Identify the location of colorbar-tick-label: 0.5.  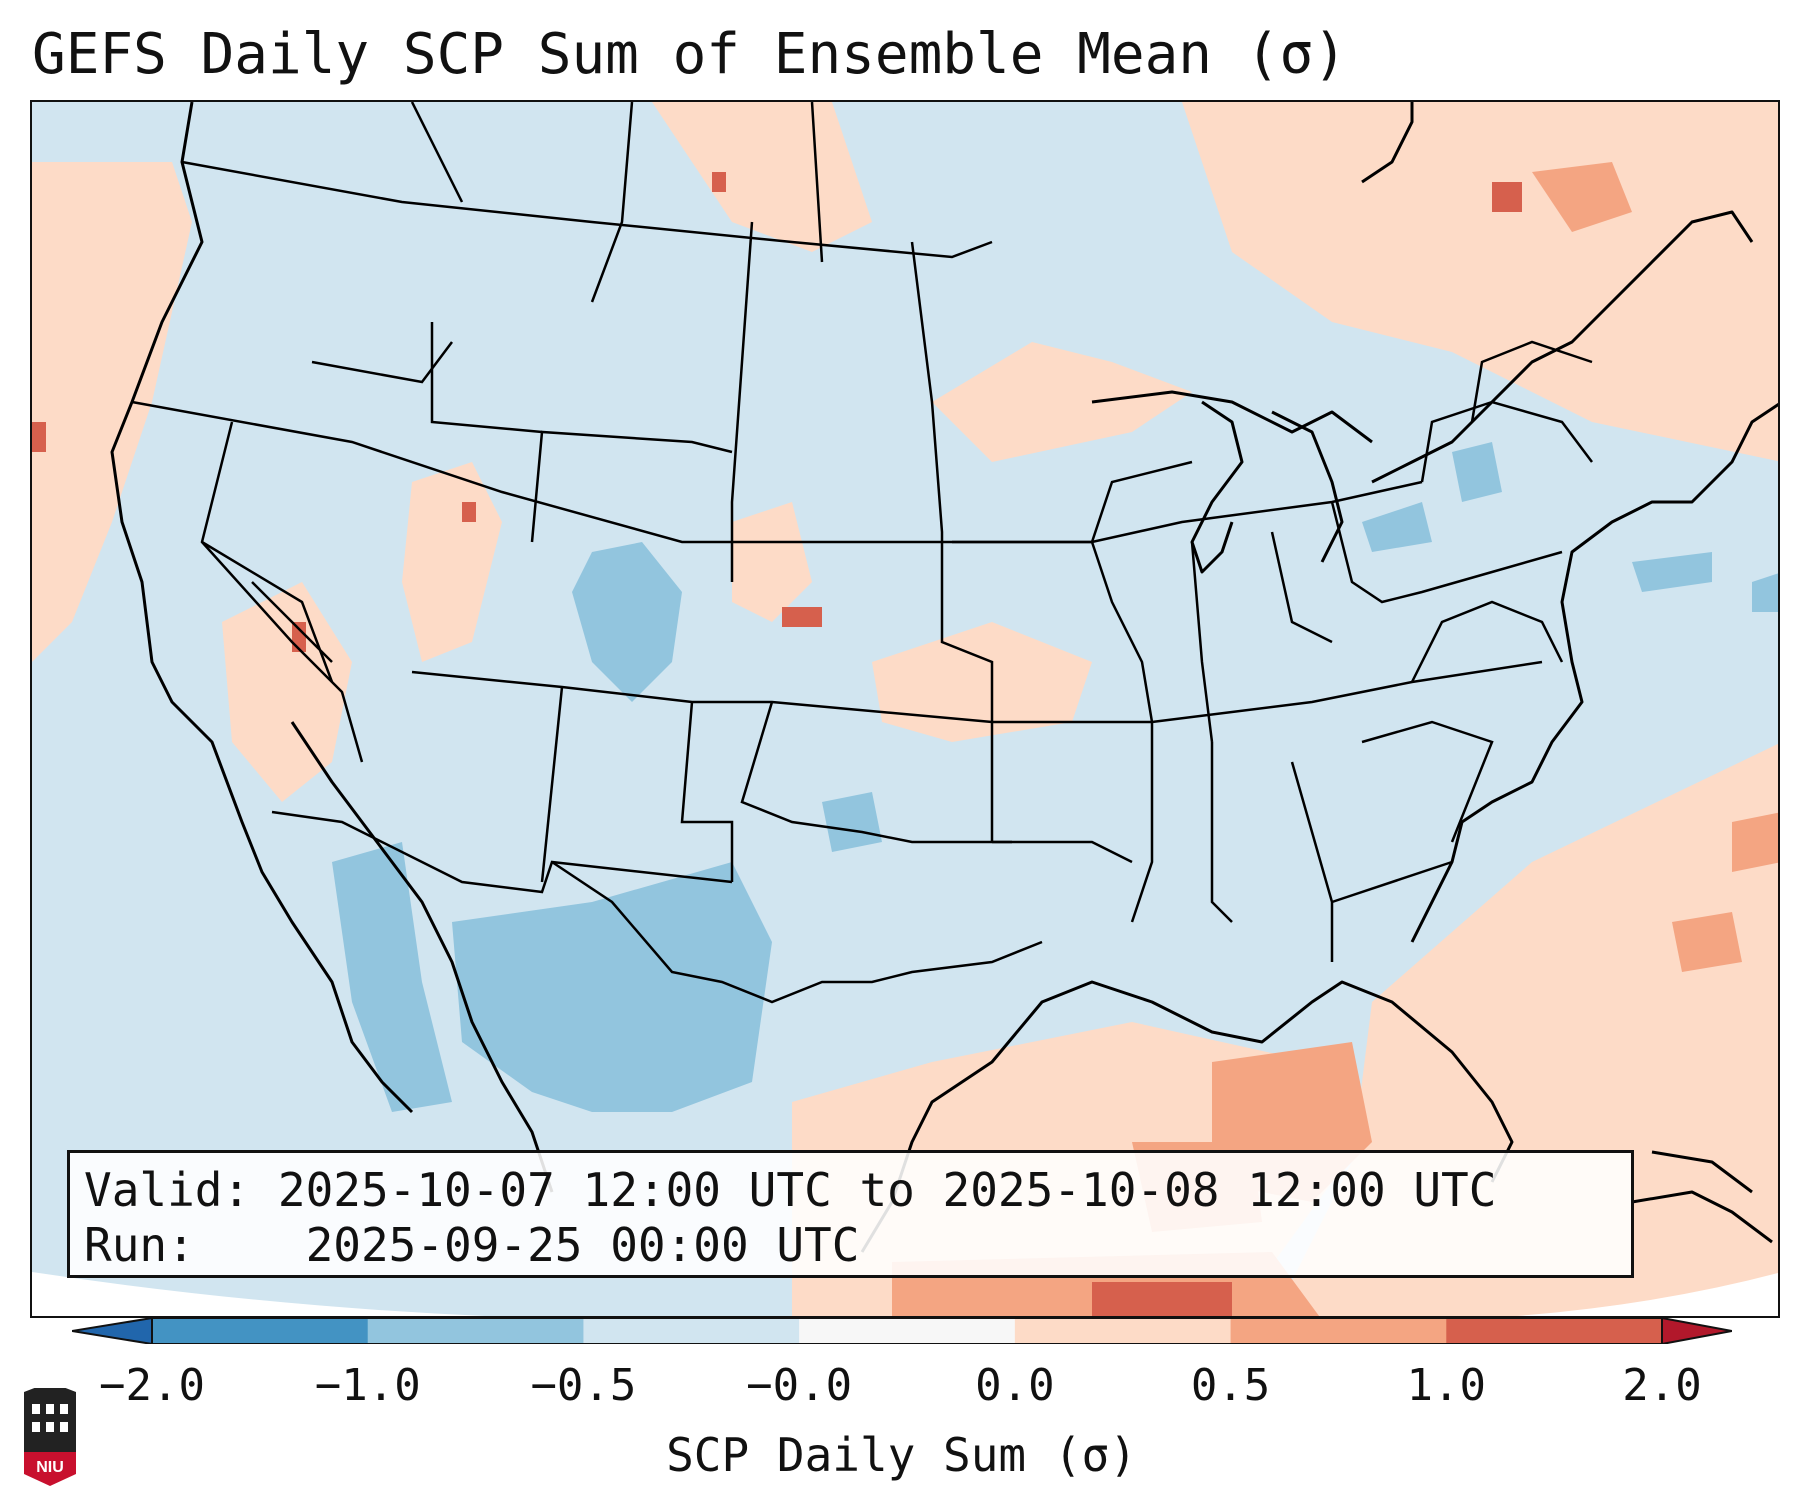
(1230, 1385).